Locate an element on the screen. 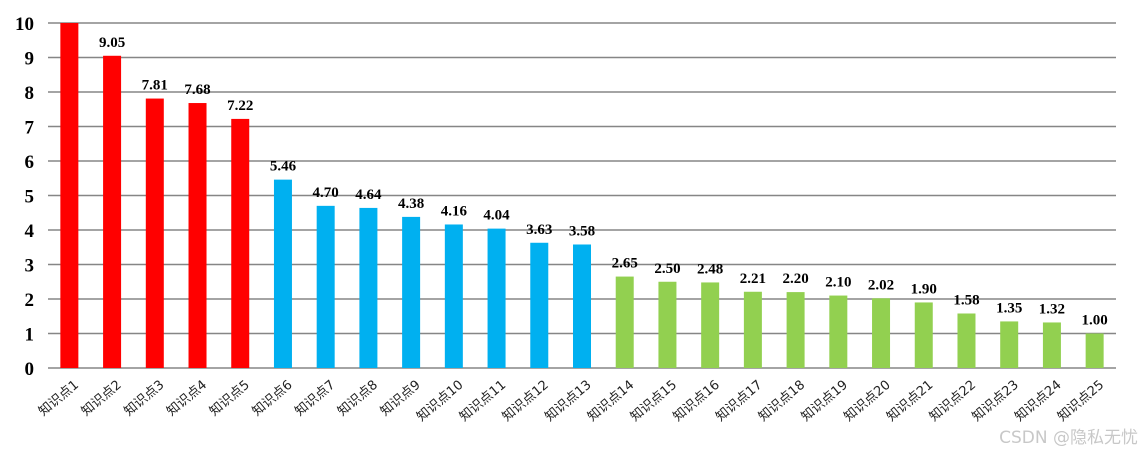 The height and width of the screenshot is (456, 1144). x-tick-label: 知识点15 is located at coordinates (653, 401).